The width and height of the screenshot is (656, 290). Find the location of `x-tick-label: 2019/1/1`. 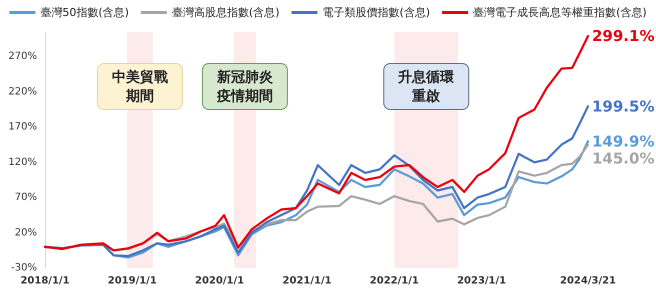

x-tick-label: 2019/1/1 is located at coordinates (132, 281).